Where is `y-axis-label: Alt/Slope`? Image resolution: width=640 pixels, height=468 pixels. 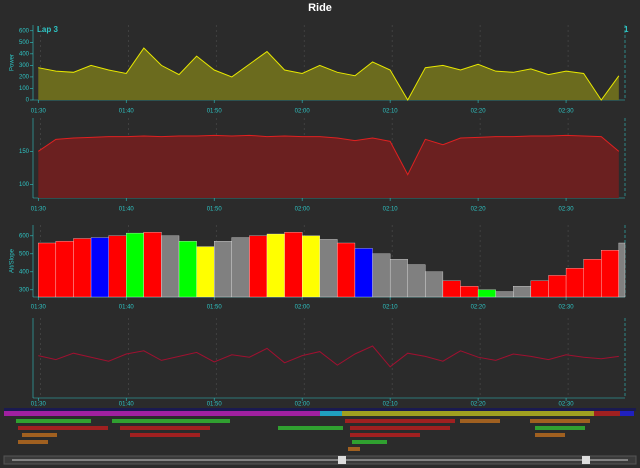 y-axis-label: Alt/Slope is located at coordinates (13, 260).